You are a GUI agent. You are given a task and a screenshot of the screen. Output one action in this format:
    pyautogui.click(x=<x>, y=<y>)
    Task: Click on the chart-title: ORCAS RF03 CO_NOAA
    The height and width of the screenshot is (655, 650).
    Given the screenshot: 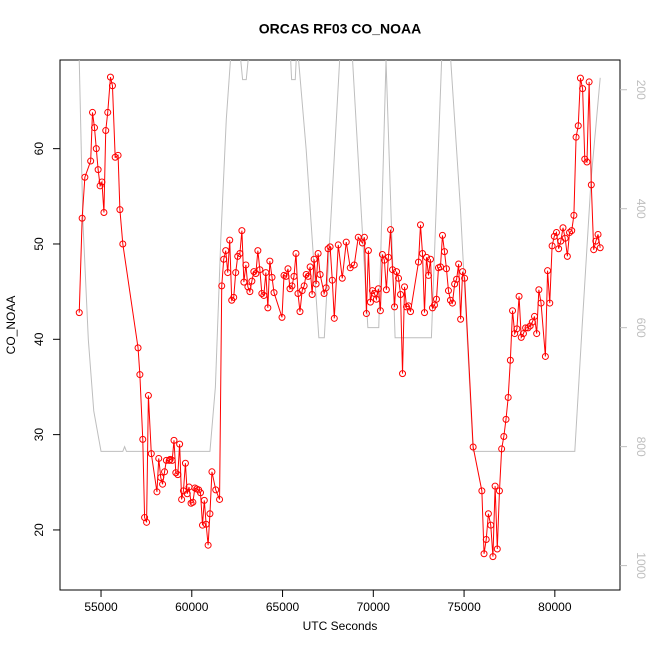 What is the action you would take?
    pyautogui.click(x=340, y=29)
    